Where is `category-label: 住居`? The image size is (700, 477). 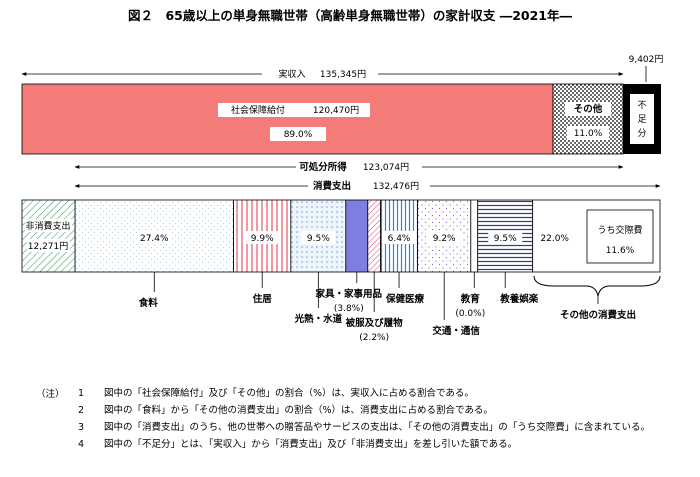 category-label: 住居 is located at coordinates (263, 299).